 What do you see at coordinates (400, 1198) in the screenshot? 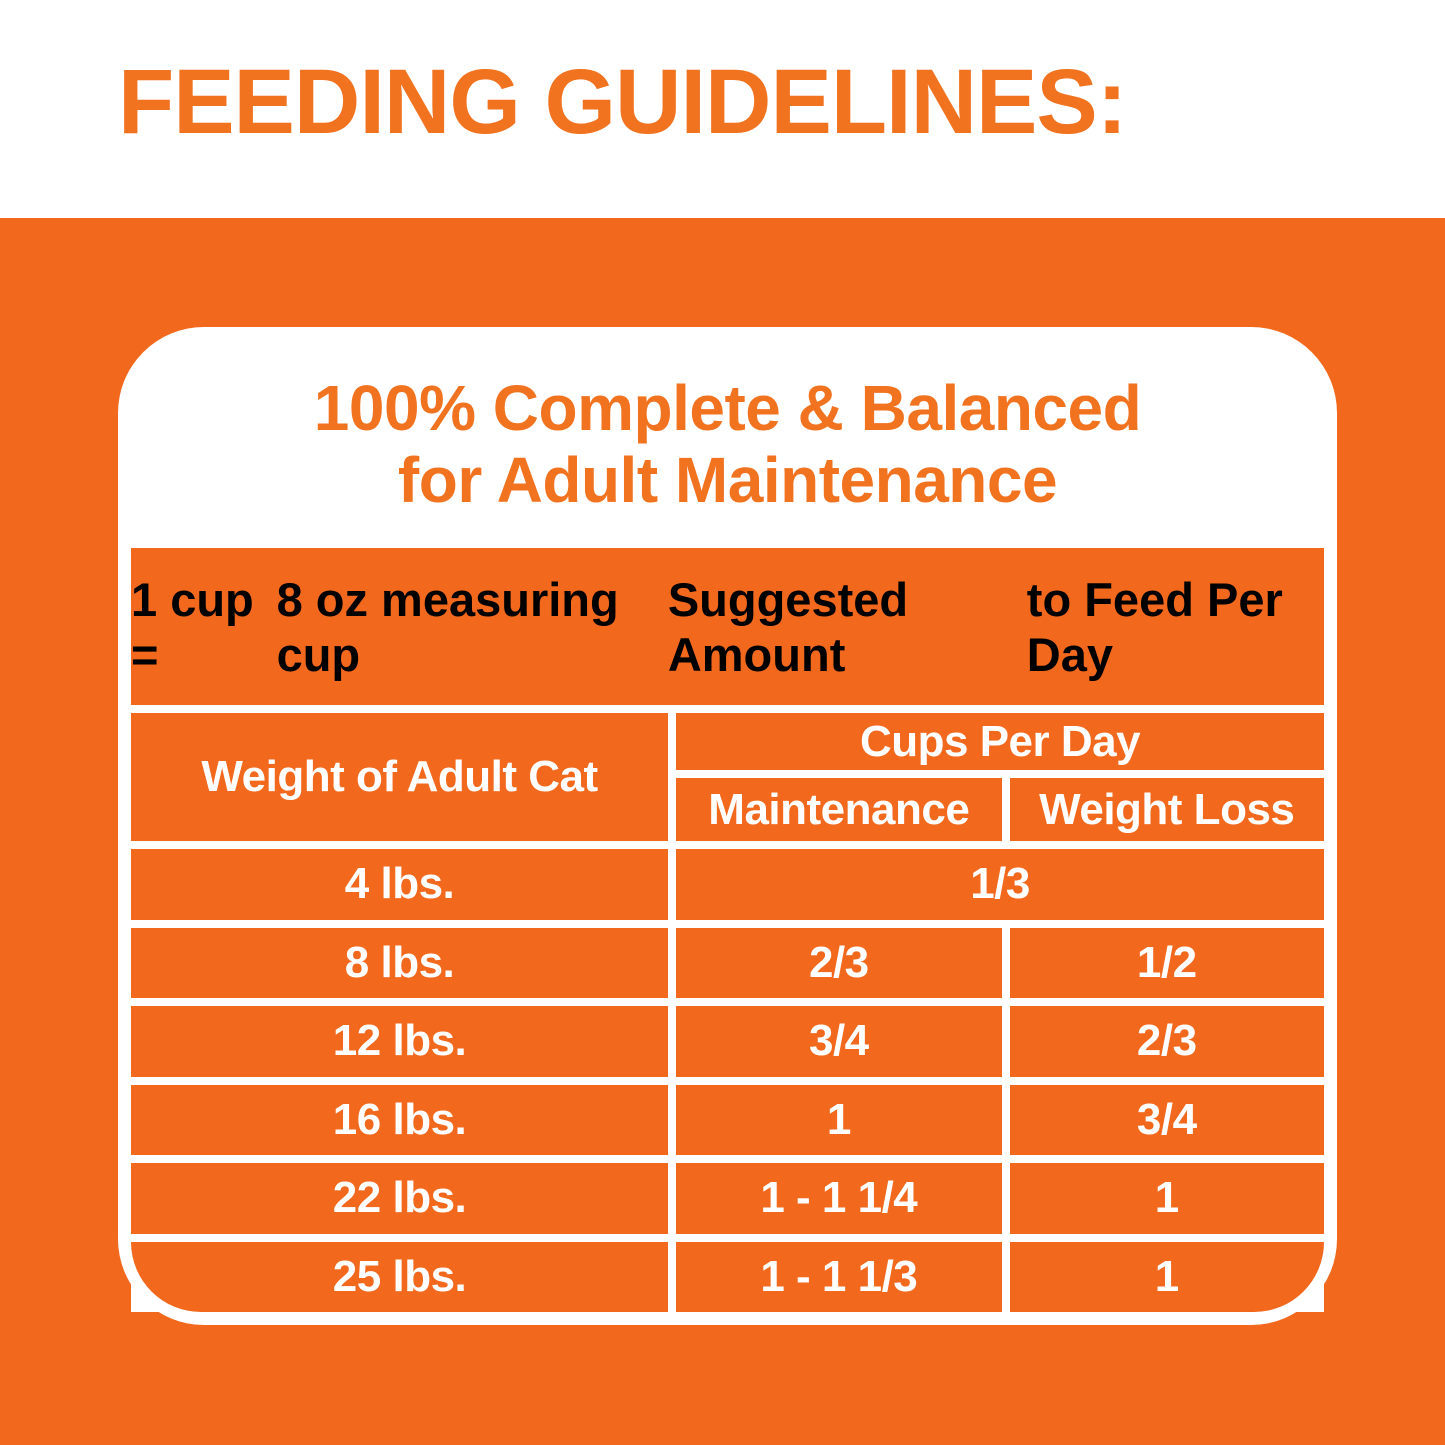
I see `table-row-weight-22lbs: 22 lbs.` at bounding box center [400, 1198].